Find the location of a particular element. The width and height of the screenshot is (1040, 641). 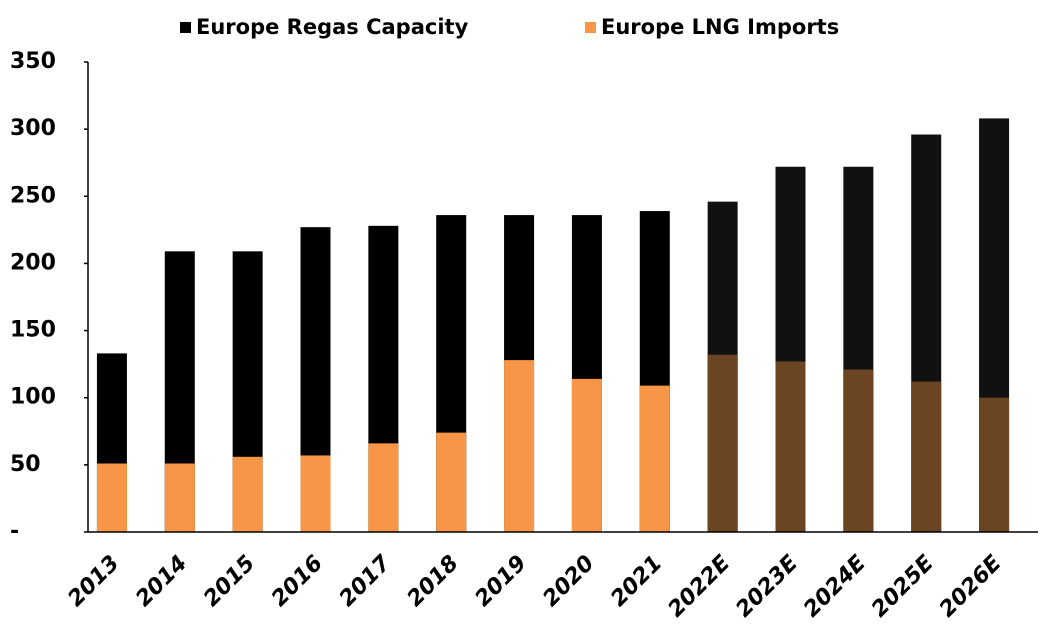

y-tick-label: 100 is located at coordinates (33, 397).